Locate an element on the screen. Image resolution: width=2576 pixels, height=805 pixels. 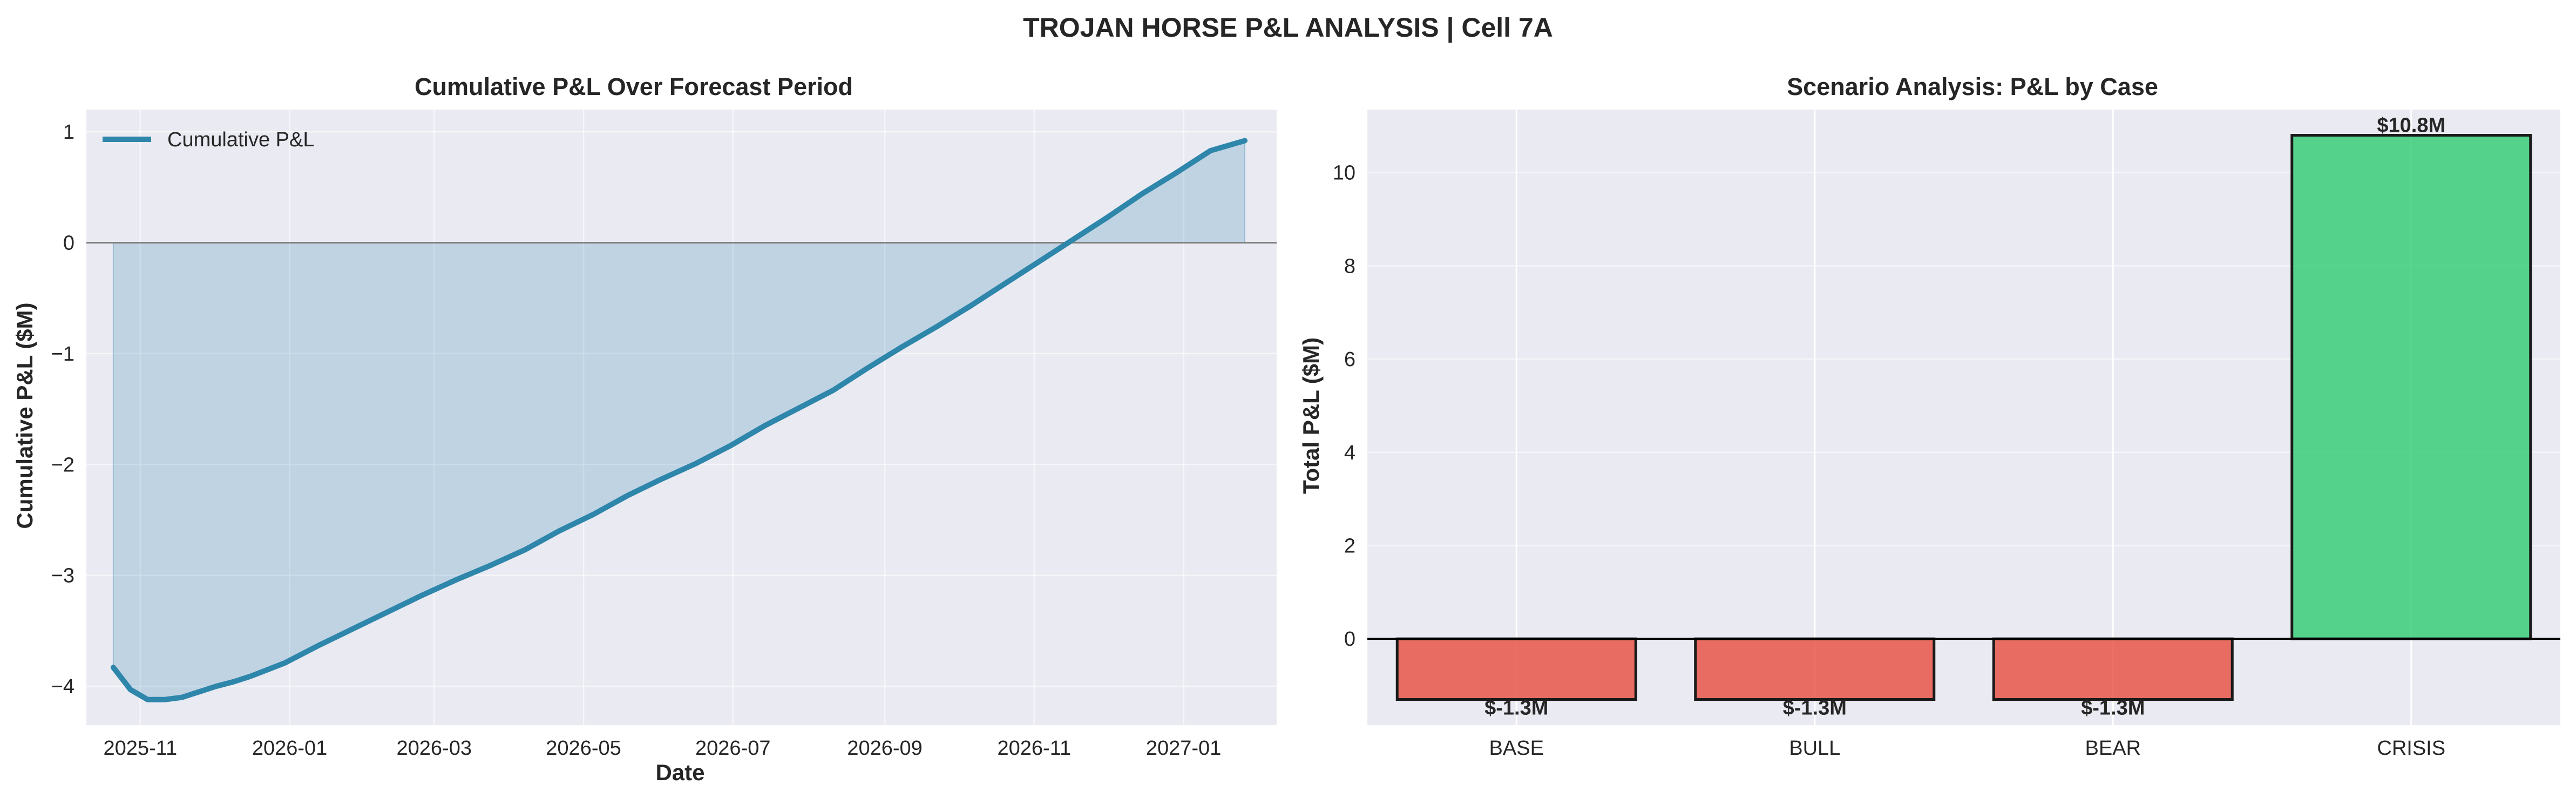
right-y-tick-label: 0 is located at coordinates (1349, 639).